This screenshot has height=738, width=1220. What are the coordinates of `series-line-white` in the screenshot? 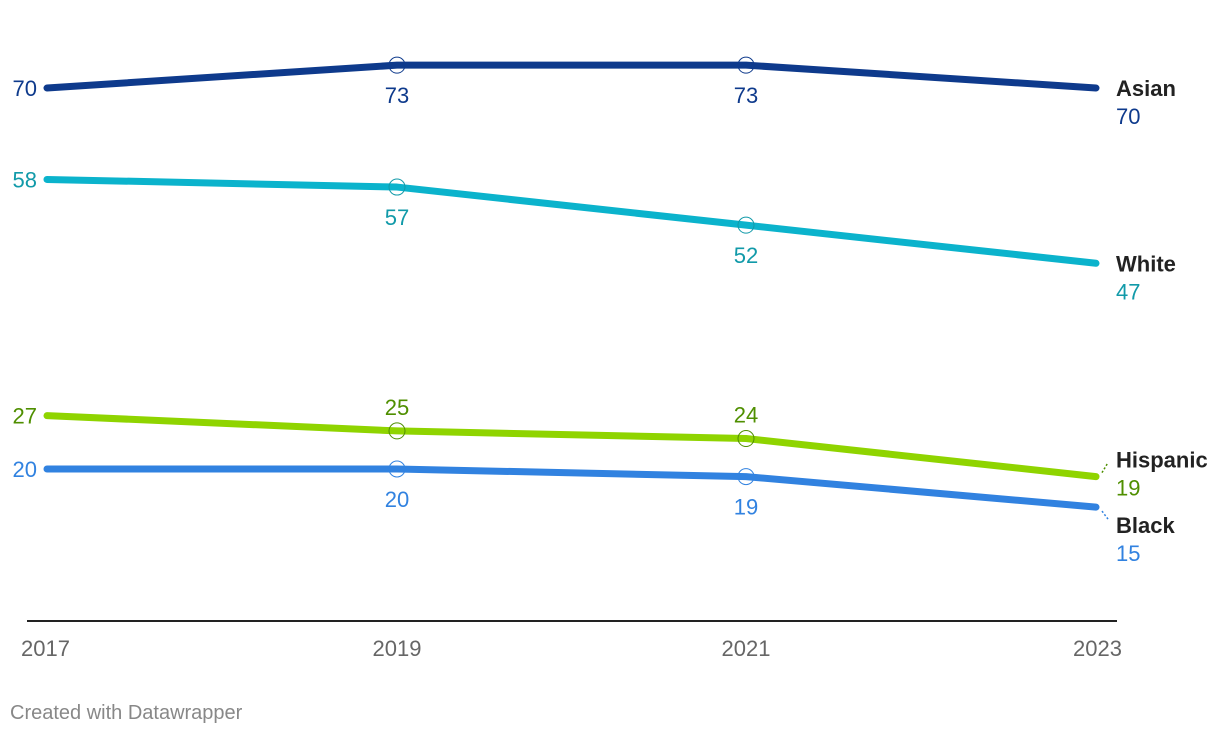 It's located at (571, 221).